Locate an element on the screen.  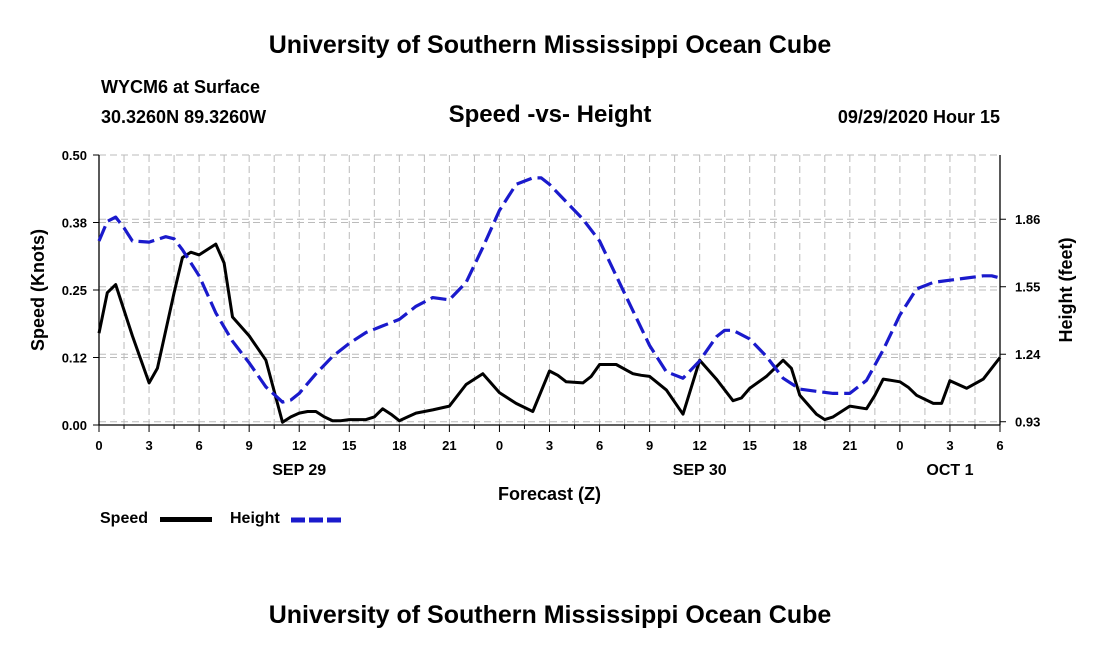
y-tick-label: 0.25 is located at coordinates (74, 290).